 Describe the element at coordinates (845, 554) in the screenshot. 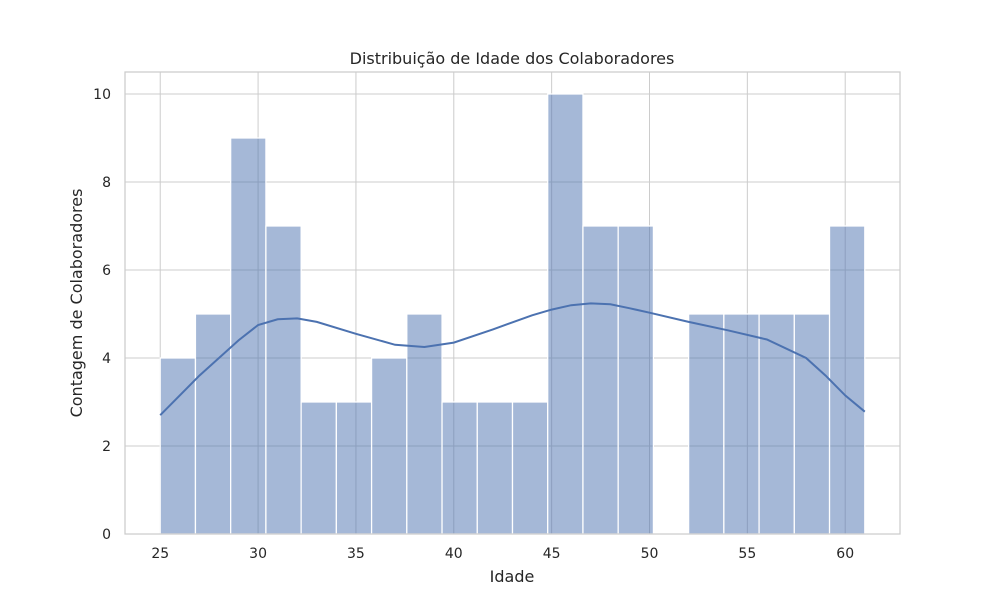

I see `x-tick-label-7: 60` at that location.